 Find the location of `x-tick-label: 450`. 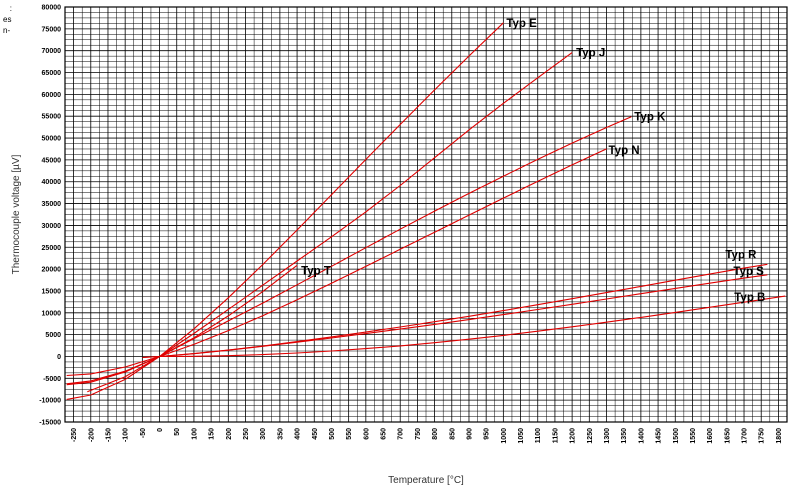

x-tick-label: 450 is located at coordinates (315, 434).